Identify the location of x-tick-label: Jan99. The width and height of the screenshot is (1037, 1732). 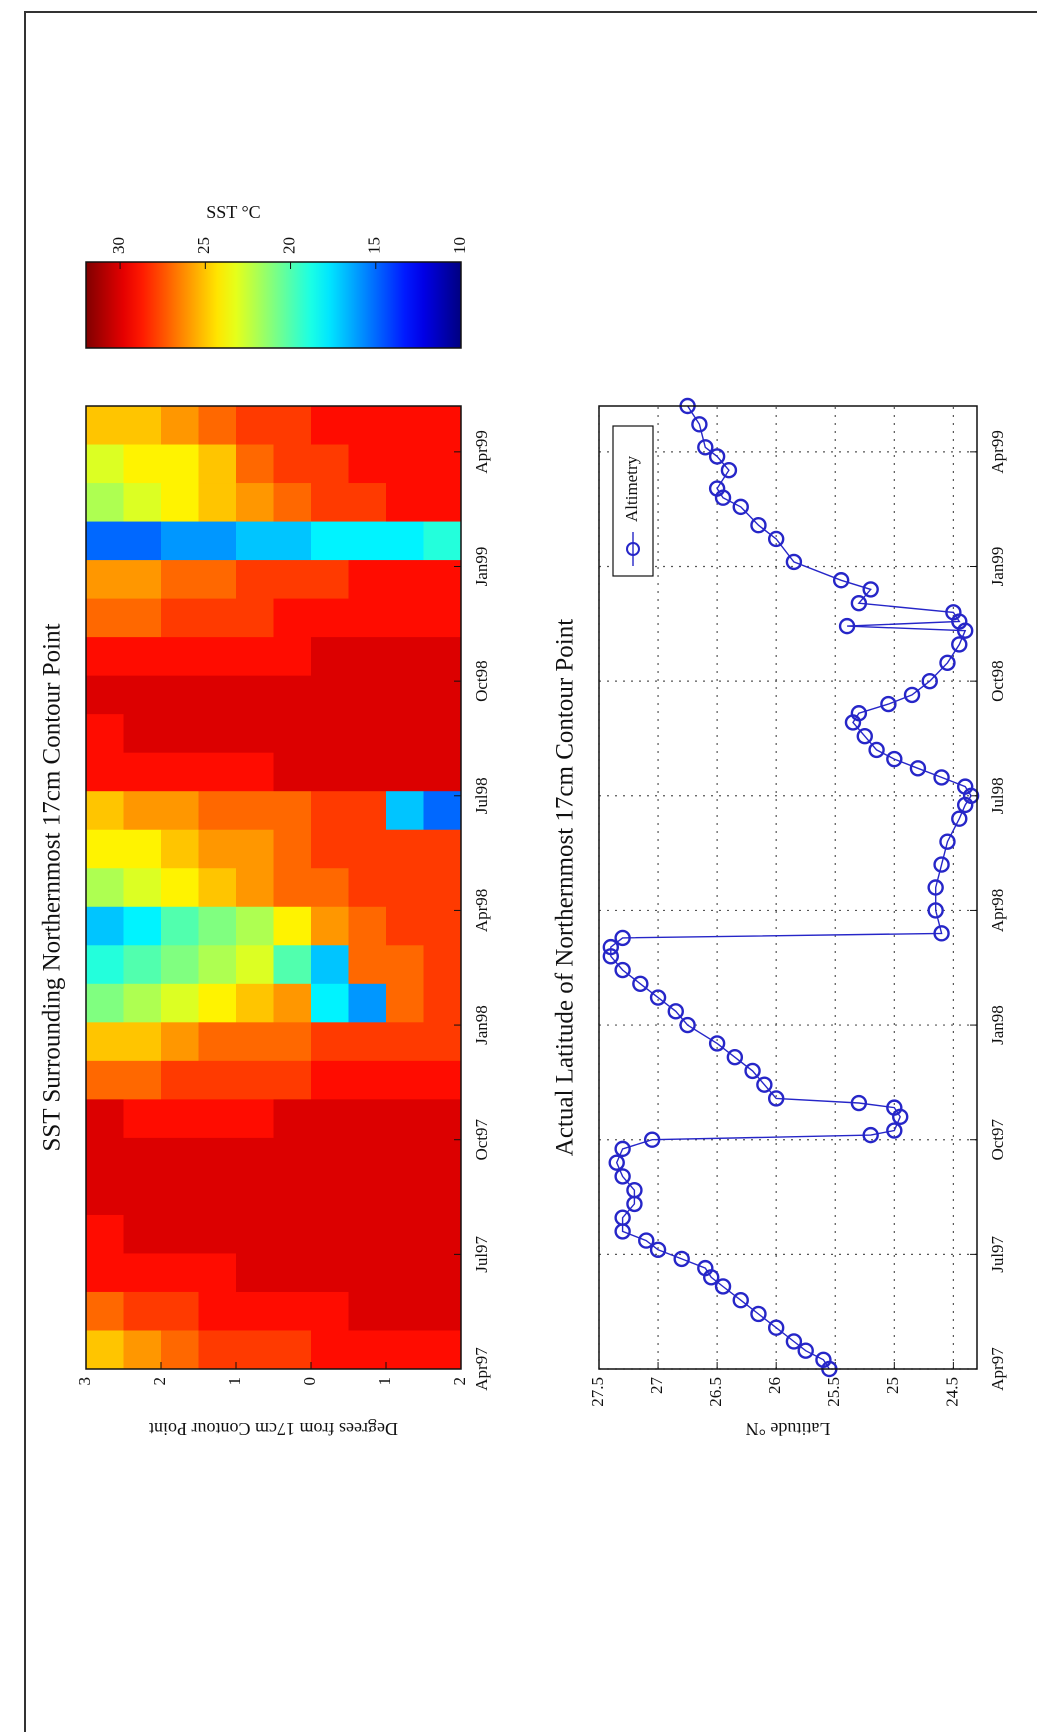
(481, 567).